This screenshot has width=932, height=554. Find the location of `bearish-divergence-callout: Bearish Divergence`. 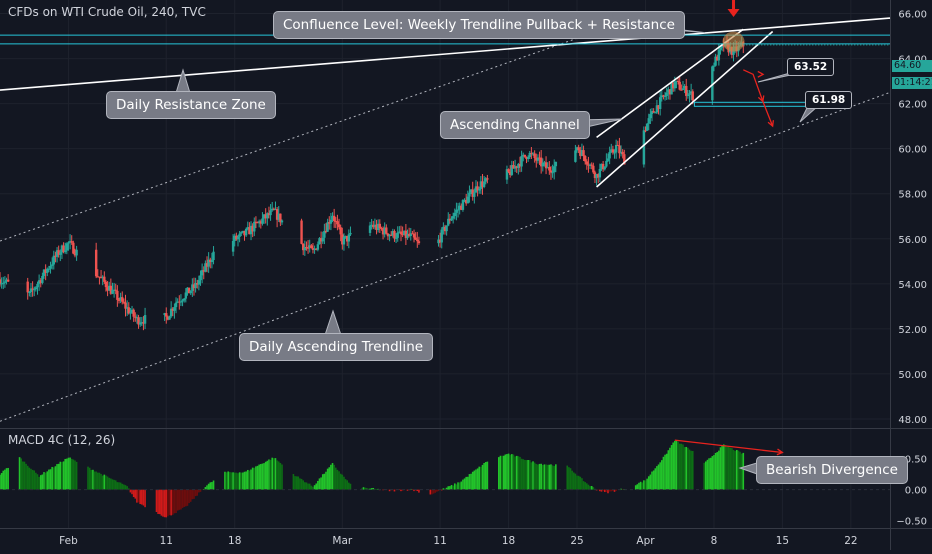

bearish-divergence-callout: Bearish Divergence is located at coordinates (832, 470).